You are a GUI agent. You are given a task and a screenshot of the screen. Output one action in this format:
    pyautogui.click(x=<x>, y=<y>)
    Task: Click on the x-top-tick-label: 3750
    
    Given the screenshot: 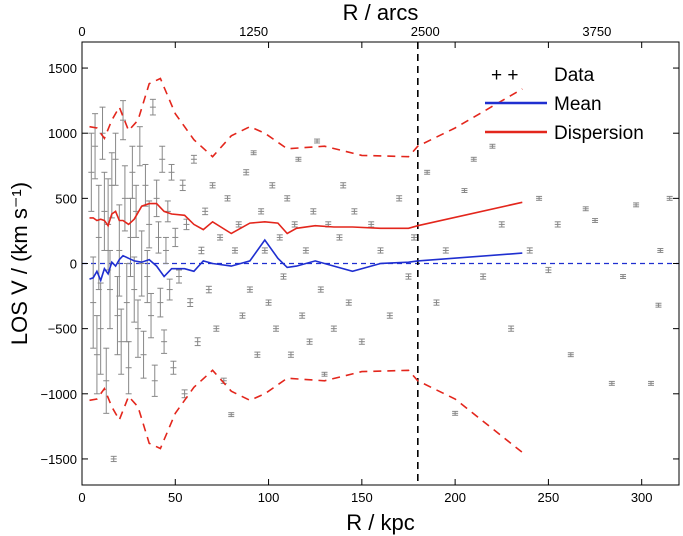 What is the action you would take?
    pyautogui.click(x=596, y=31)
    